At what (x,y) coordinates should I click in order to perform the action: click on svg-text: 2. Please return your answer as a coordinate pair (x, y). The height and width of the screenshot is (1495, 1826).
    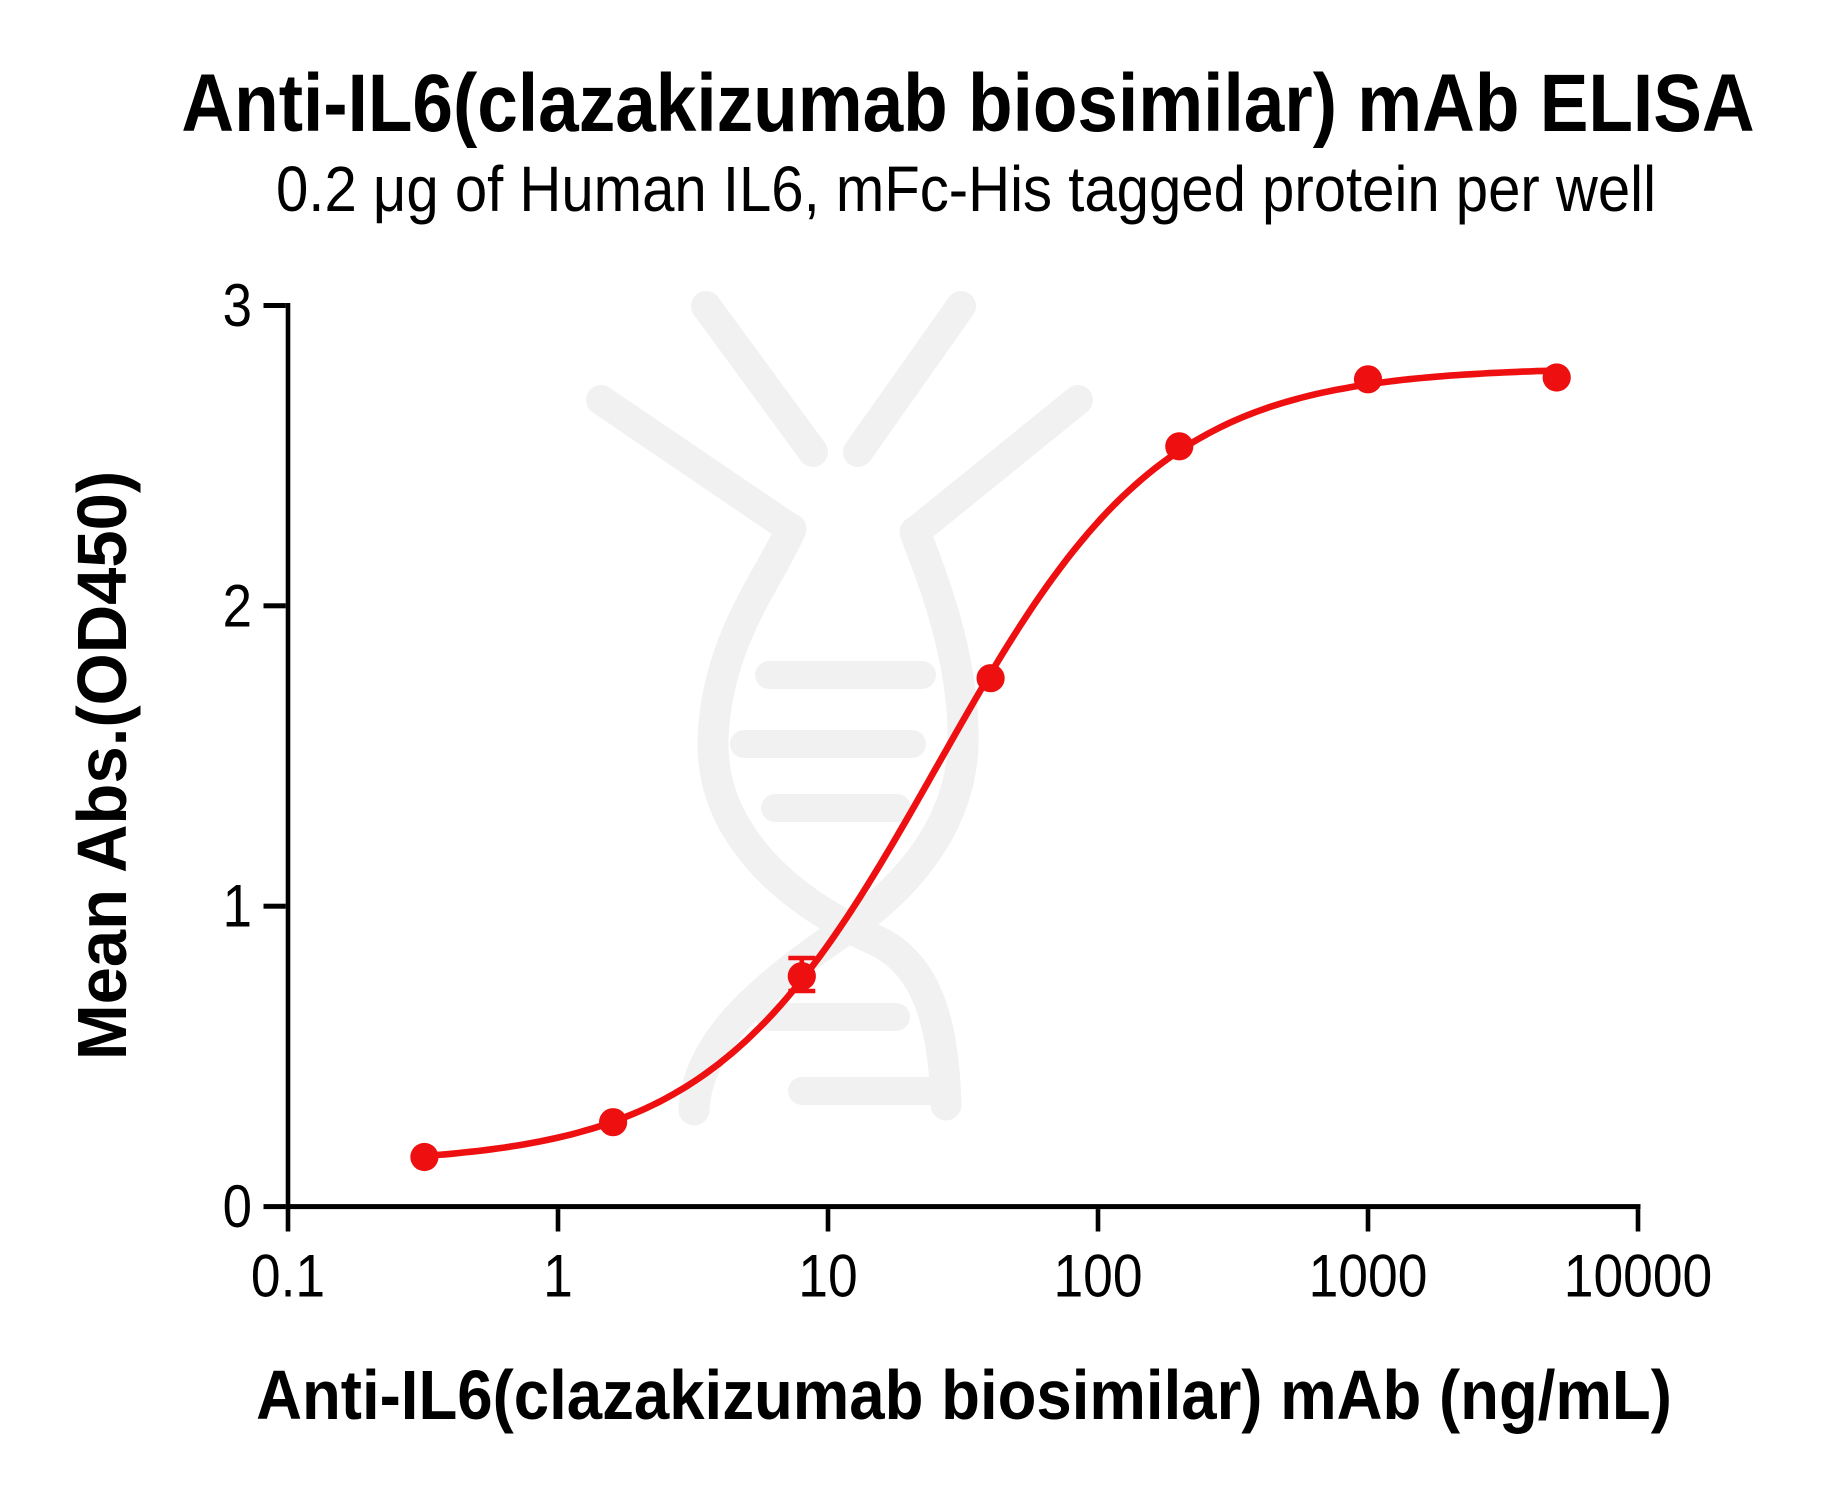
    Looking at the image, I should click on (237, 605).